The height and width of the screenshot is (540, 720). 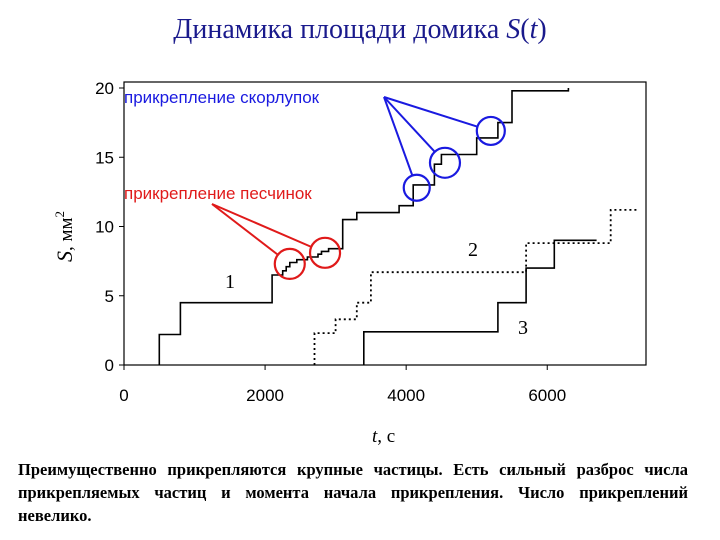 What do you see at coordinates (523, 328) in the screenshot?
I see `series-label-3: 3` at bounding box center [523, 328].